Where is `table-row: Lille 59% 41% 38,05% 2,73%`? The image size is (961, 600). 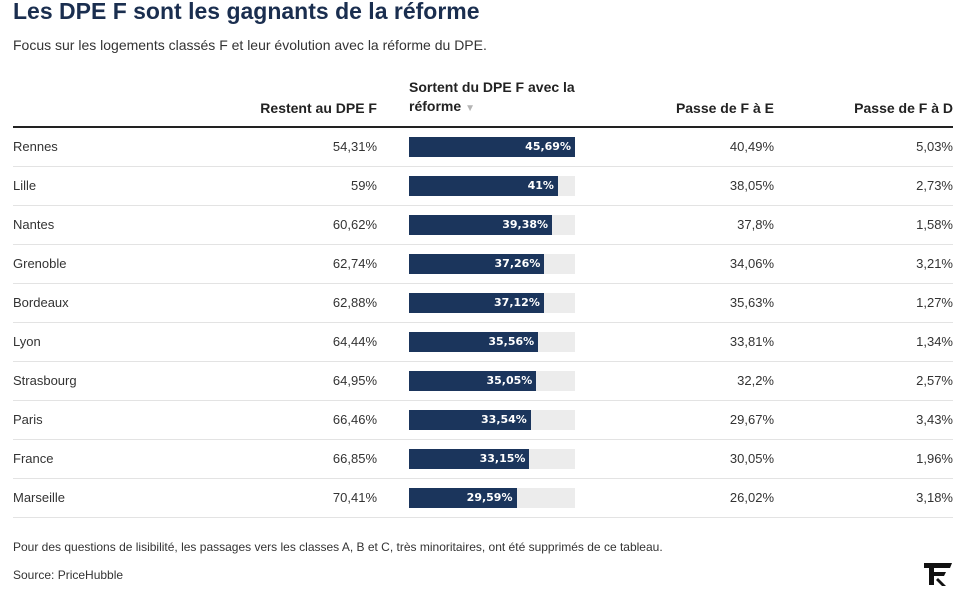
table-row: Lille 59% 41% 38,05% 2,73% is located at coordinates (483, 186).